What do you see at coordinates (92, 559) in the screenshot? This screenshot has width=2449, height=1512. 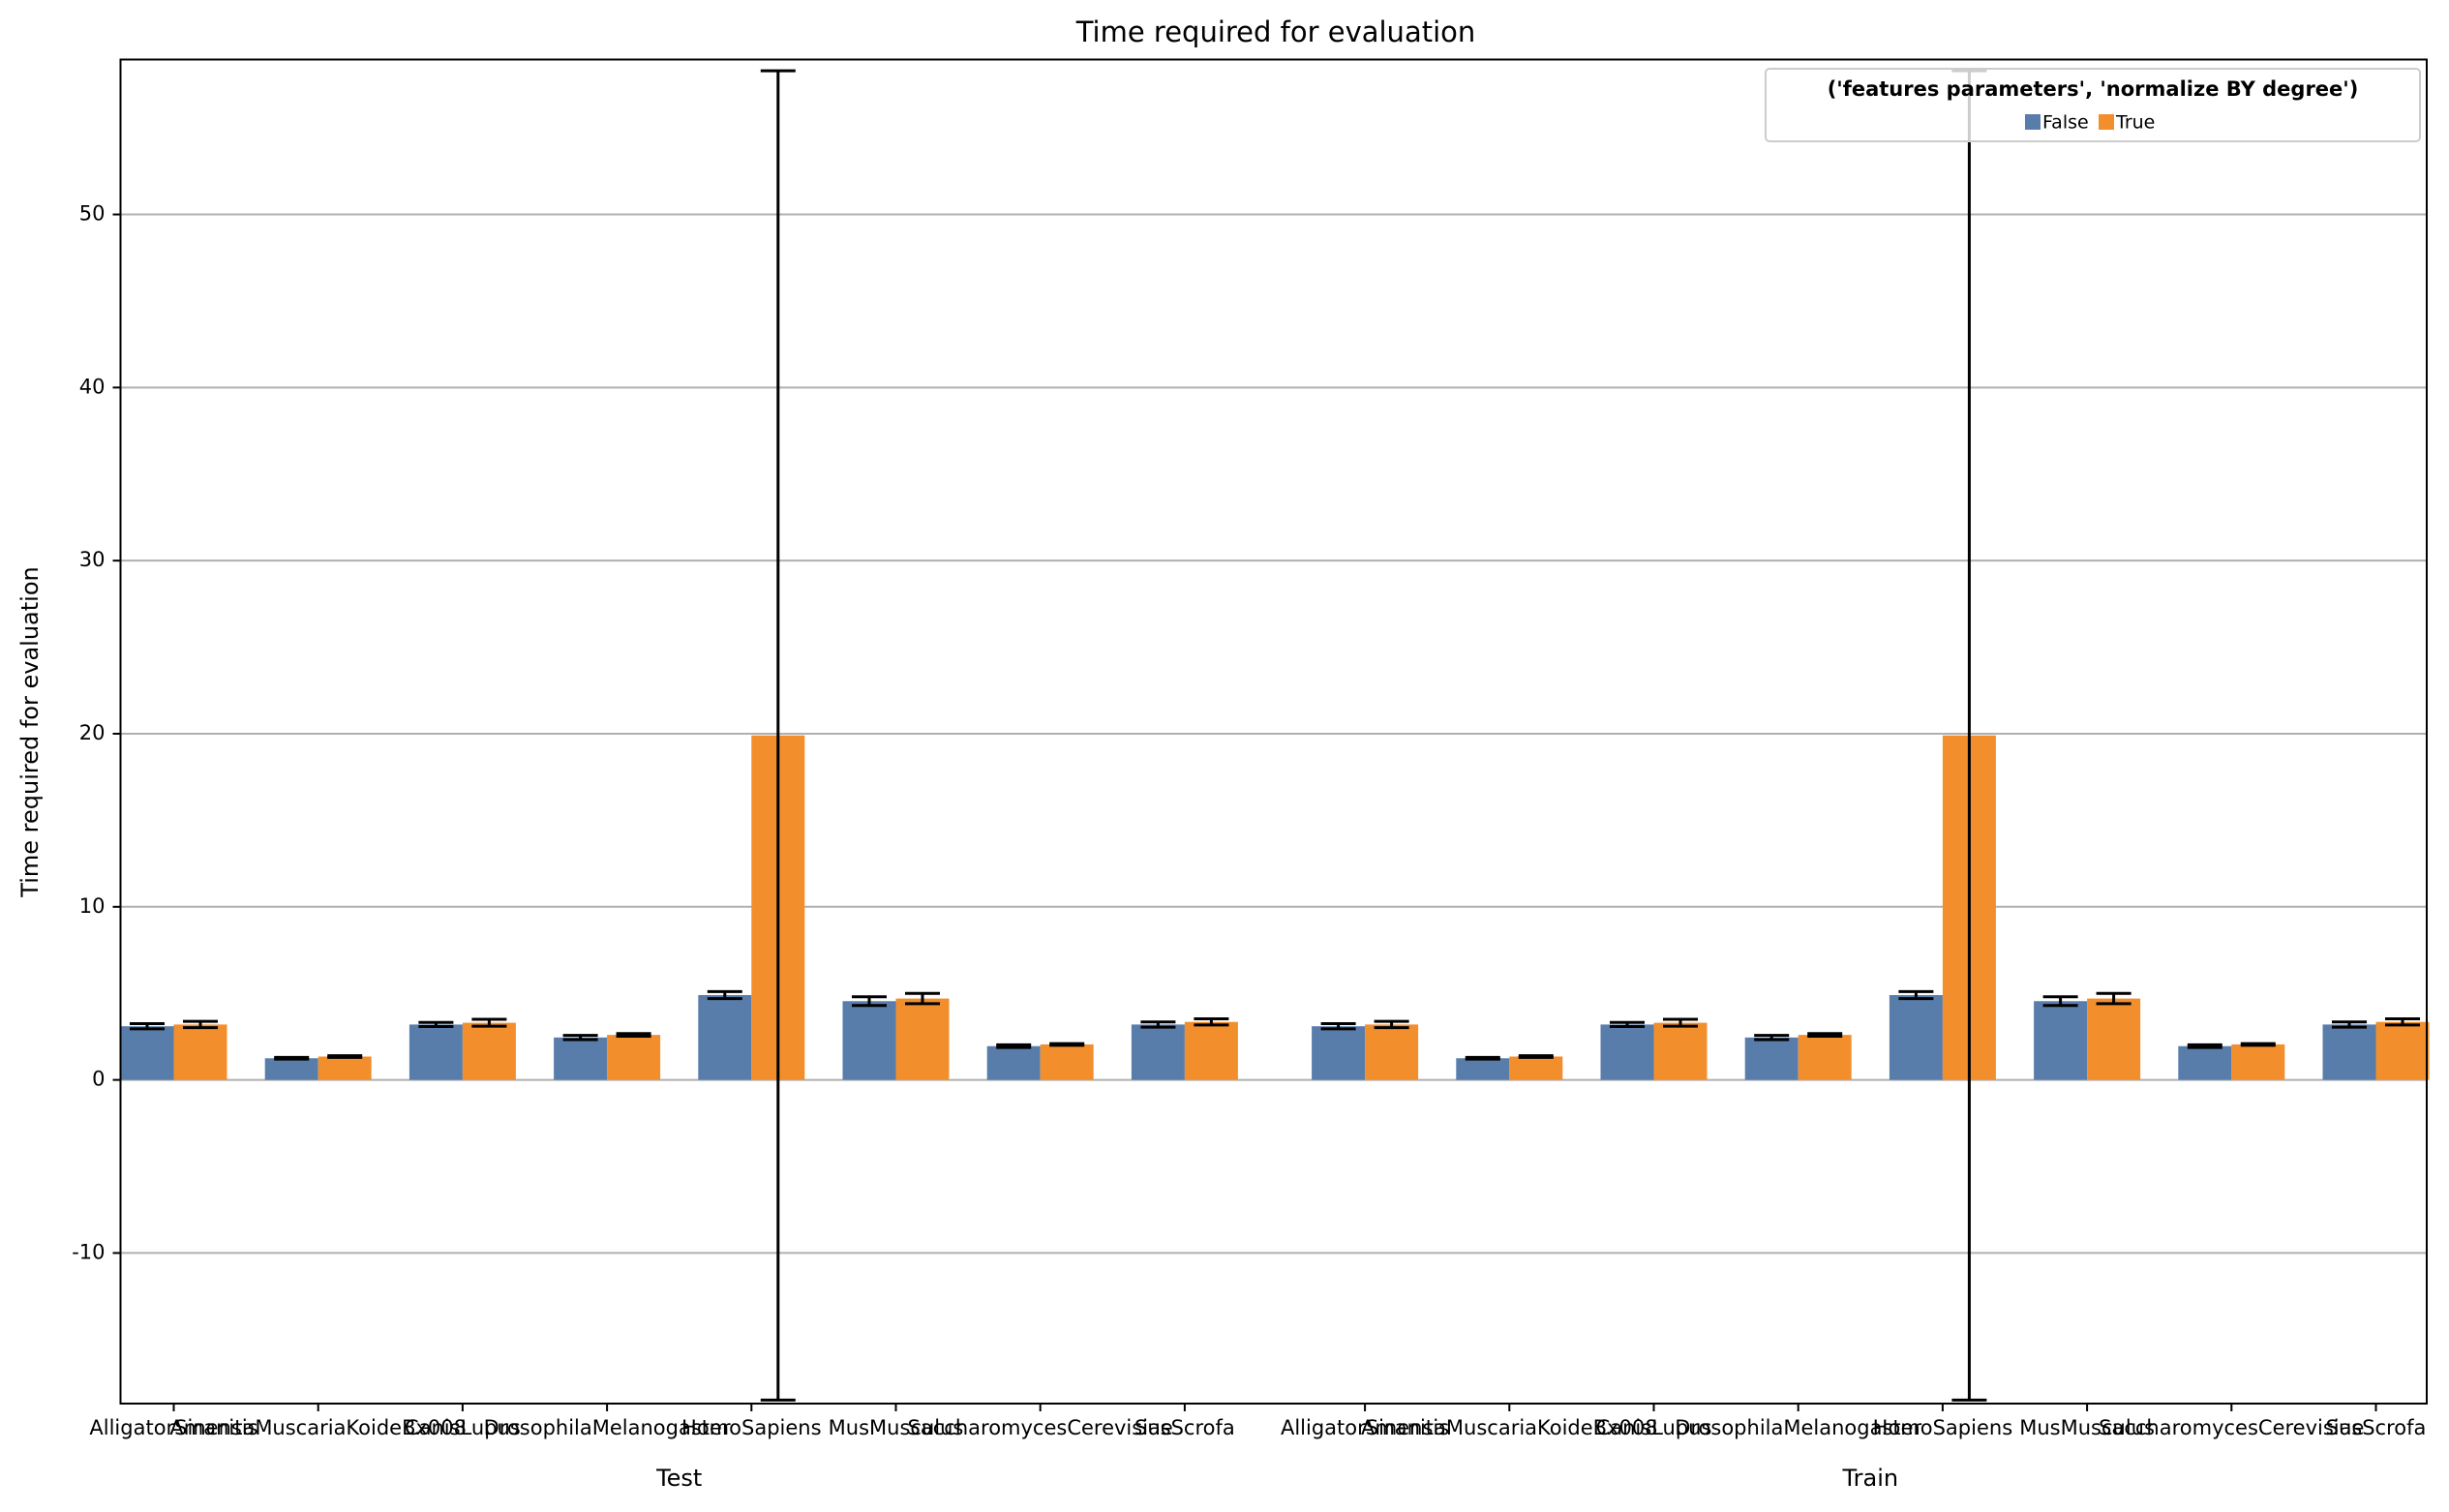 I see `y-tick-label: 30` at bounding box center [92, 559].